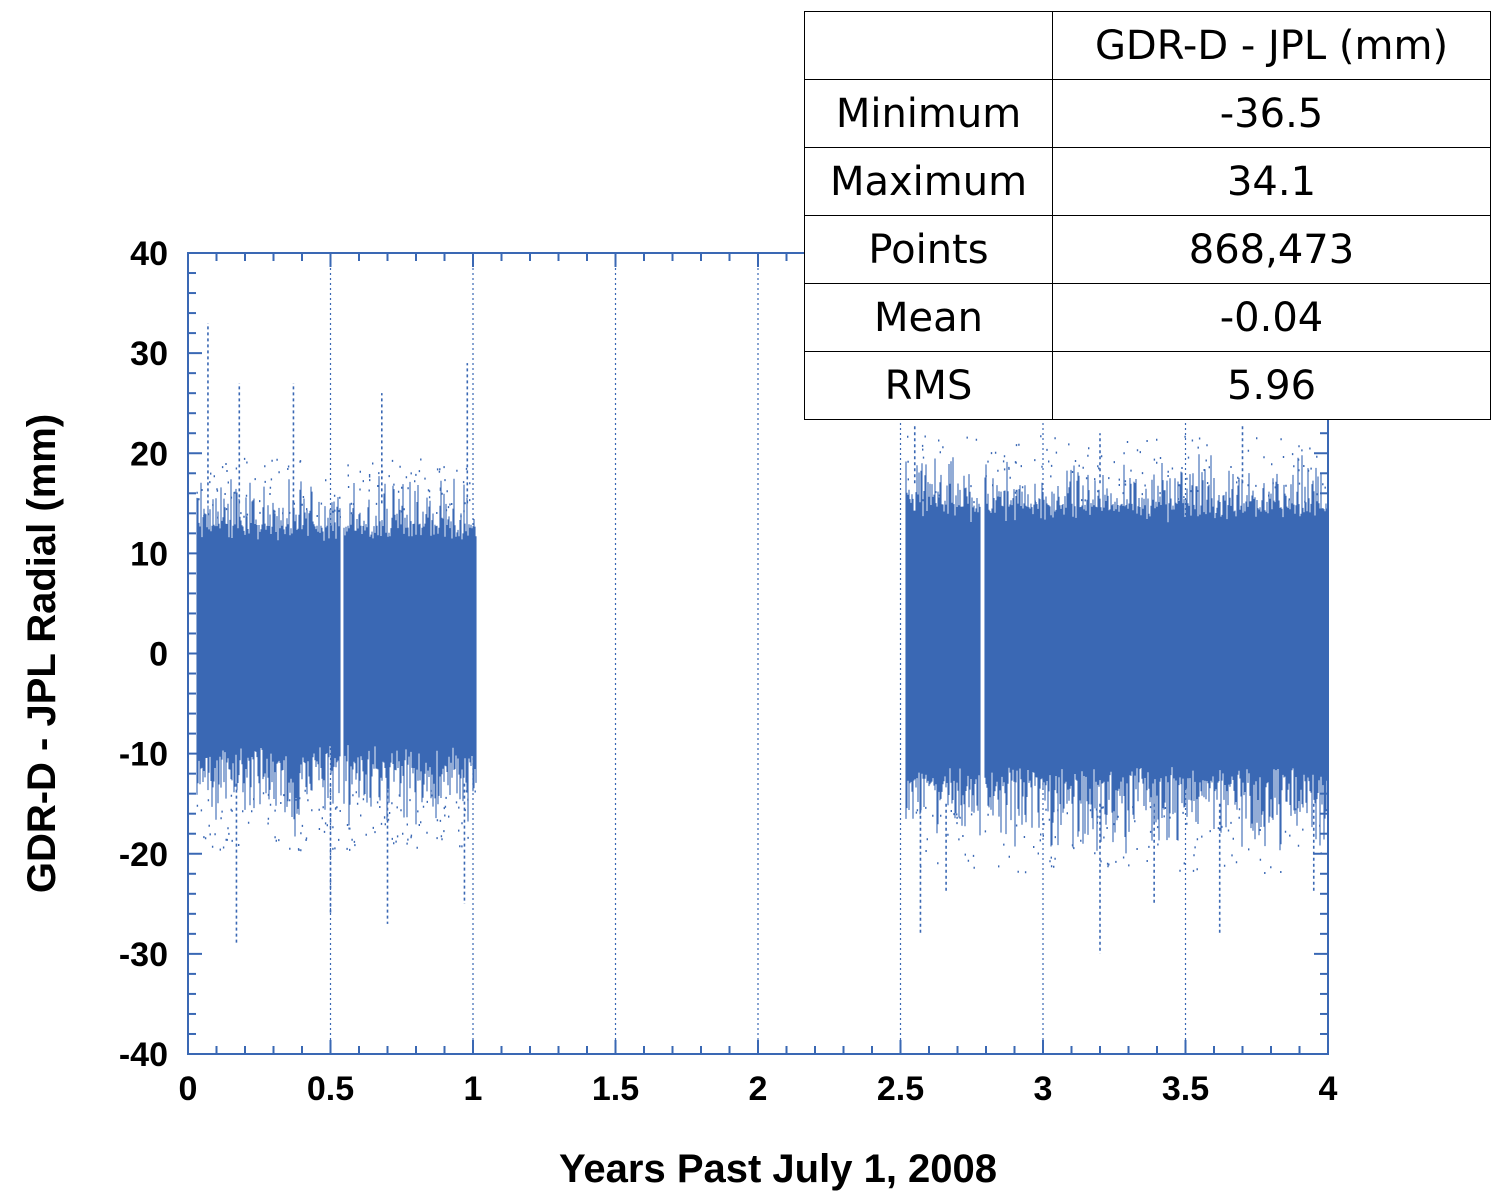 Image resolution: width=1491 pixels, height=1191 pixels. I want to click on y-tick-label: 0, so click(158, 655).